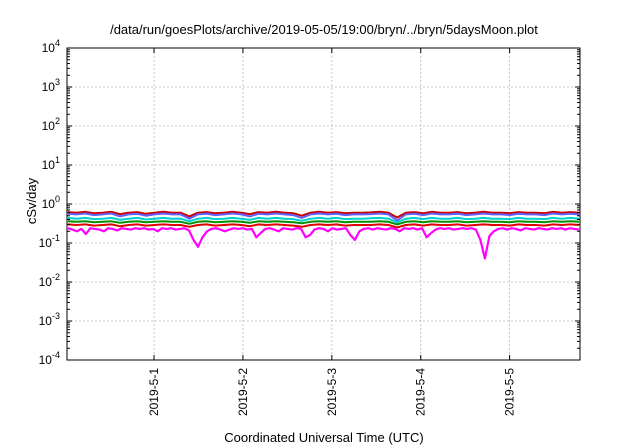  I want to click on x-tick-label: 2019-5-5, so click(510, 392).